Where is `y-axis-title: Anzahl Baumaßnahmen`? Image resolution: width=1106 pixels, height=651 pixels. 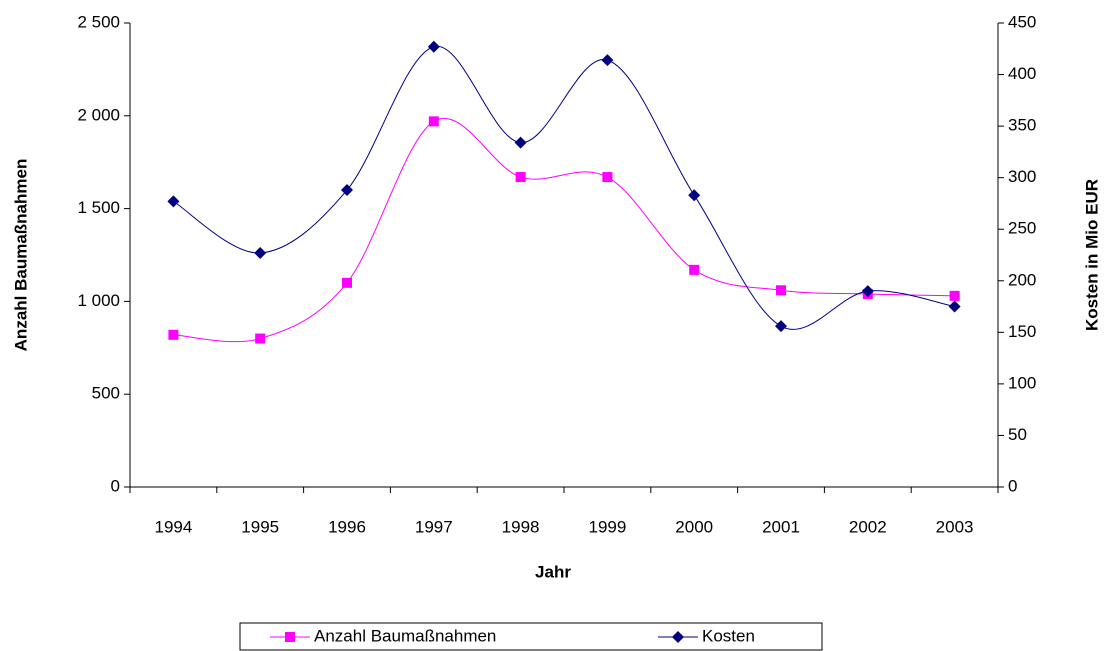
y-axis-title: Anzahl Baumaßnahmen is located at coordinates (20, 255).